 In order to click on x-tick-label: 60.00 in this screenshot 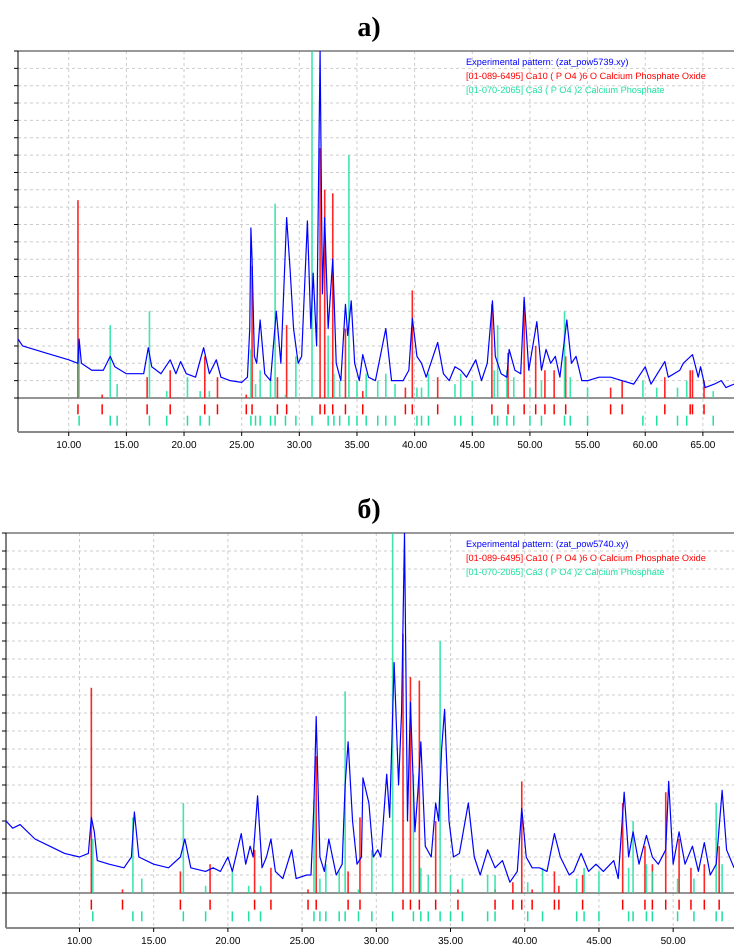, I will do `click(645, 445)`.